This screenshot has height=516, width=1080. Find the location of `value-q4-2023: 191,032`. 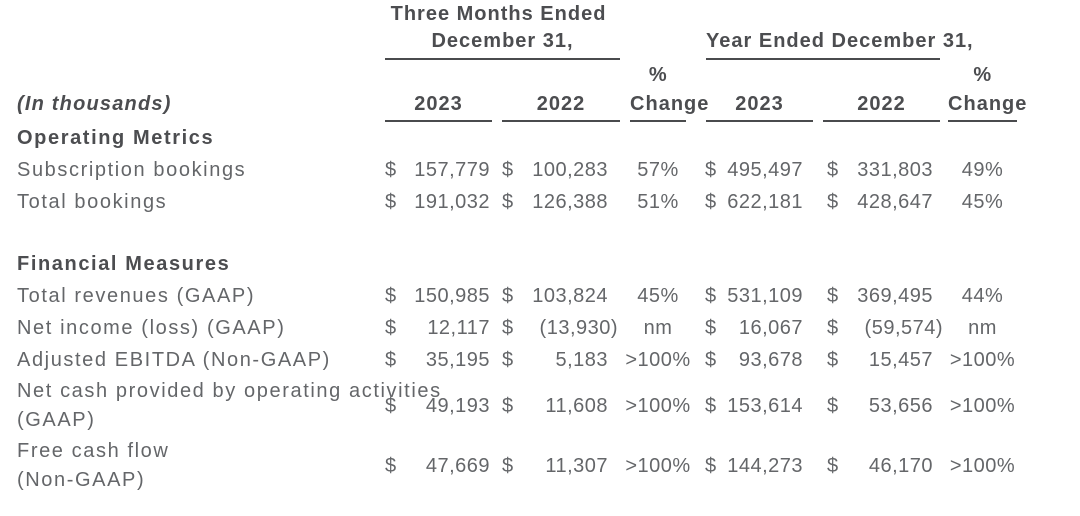

value-q4-2023: 191,032 is located at coordinates (452, 201).